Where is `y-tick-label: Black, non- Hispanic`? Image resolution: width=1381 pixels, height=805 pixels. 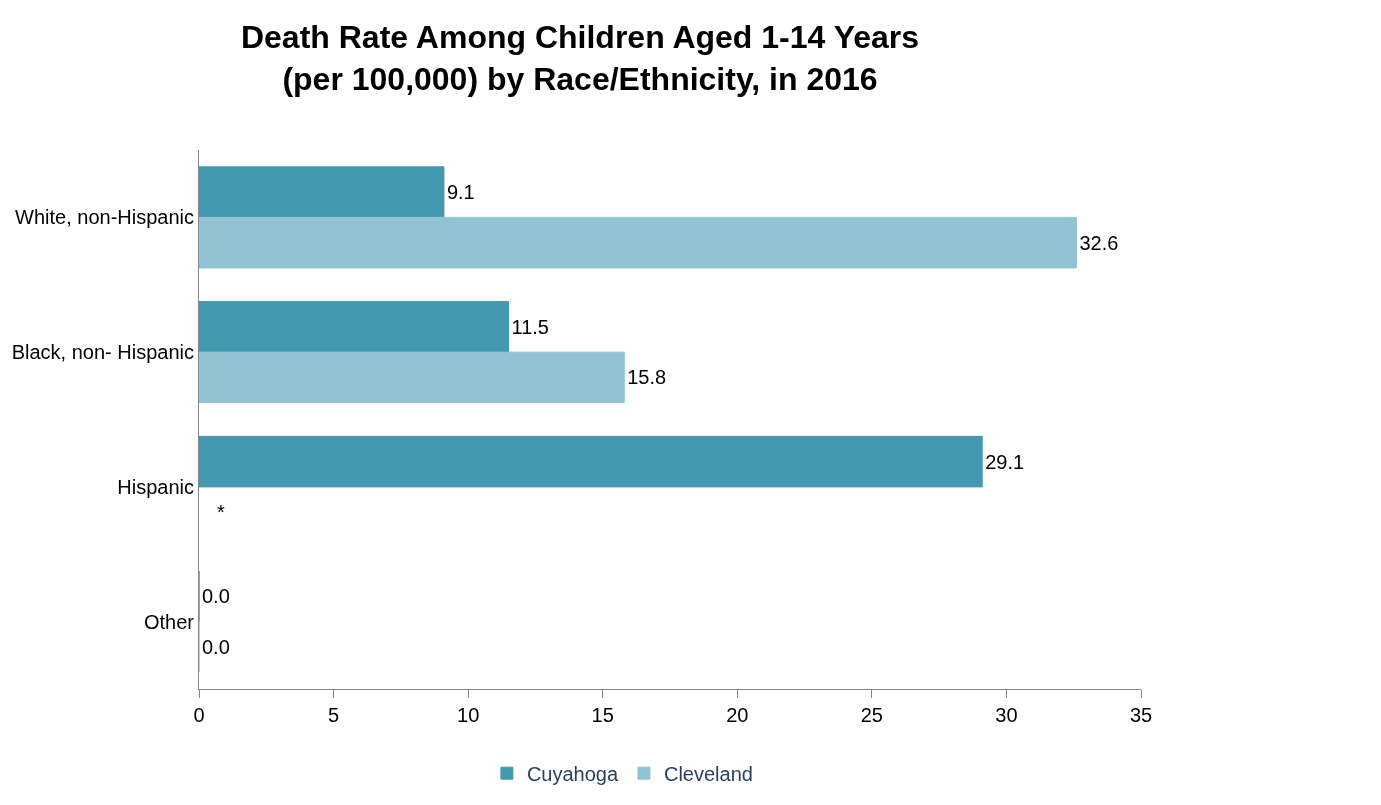
y-tick-label: Black, non- Hispanic is located at coordinates (102, 352).